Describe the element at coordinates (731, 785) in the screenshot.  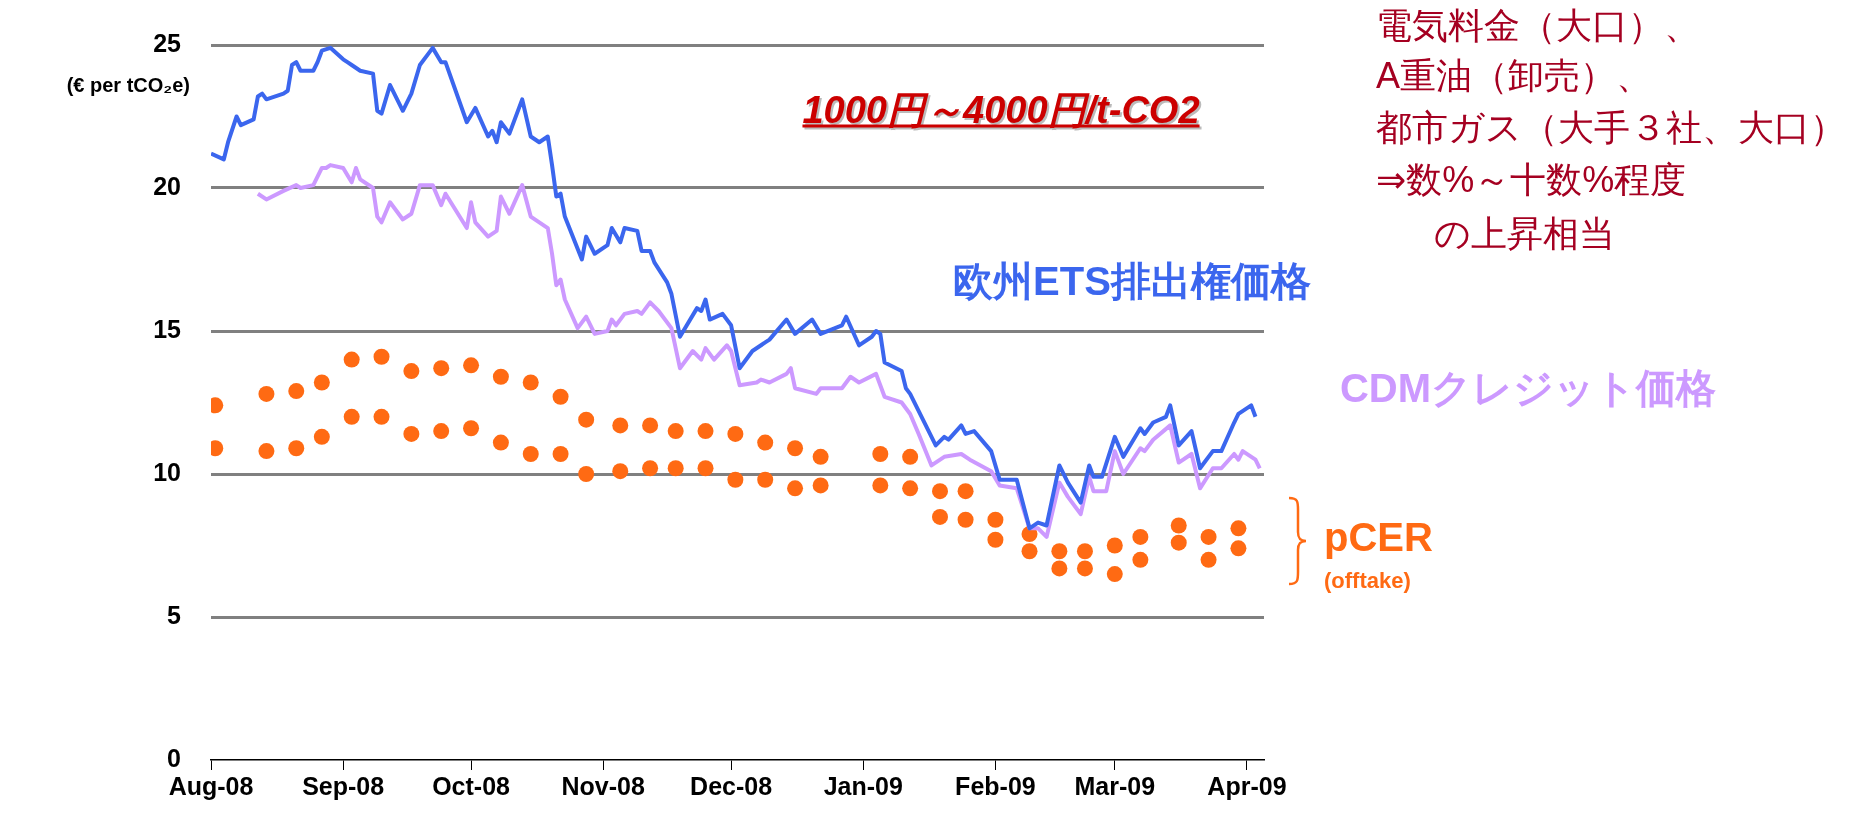
I see `x-tick-label: Dec-08` at that location.